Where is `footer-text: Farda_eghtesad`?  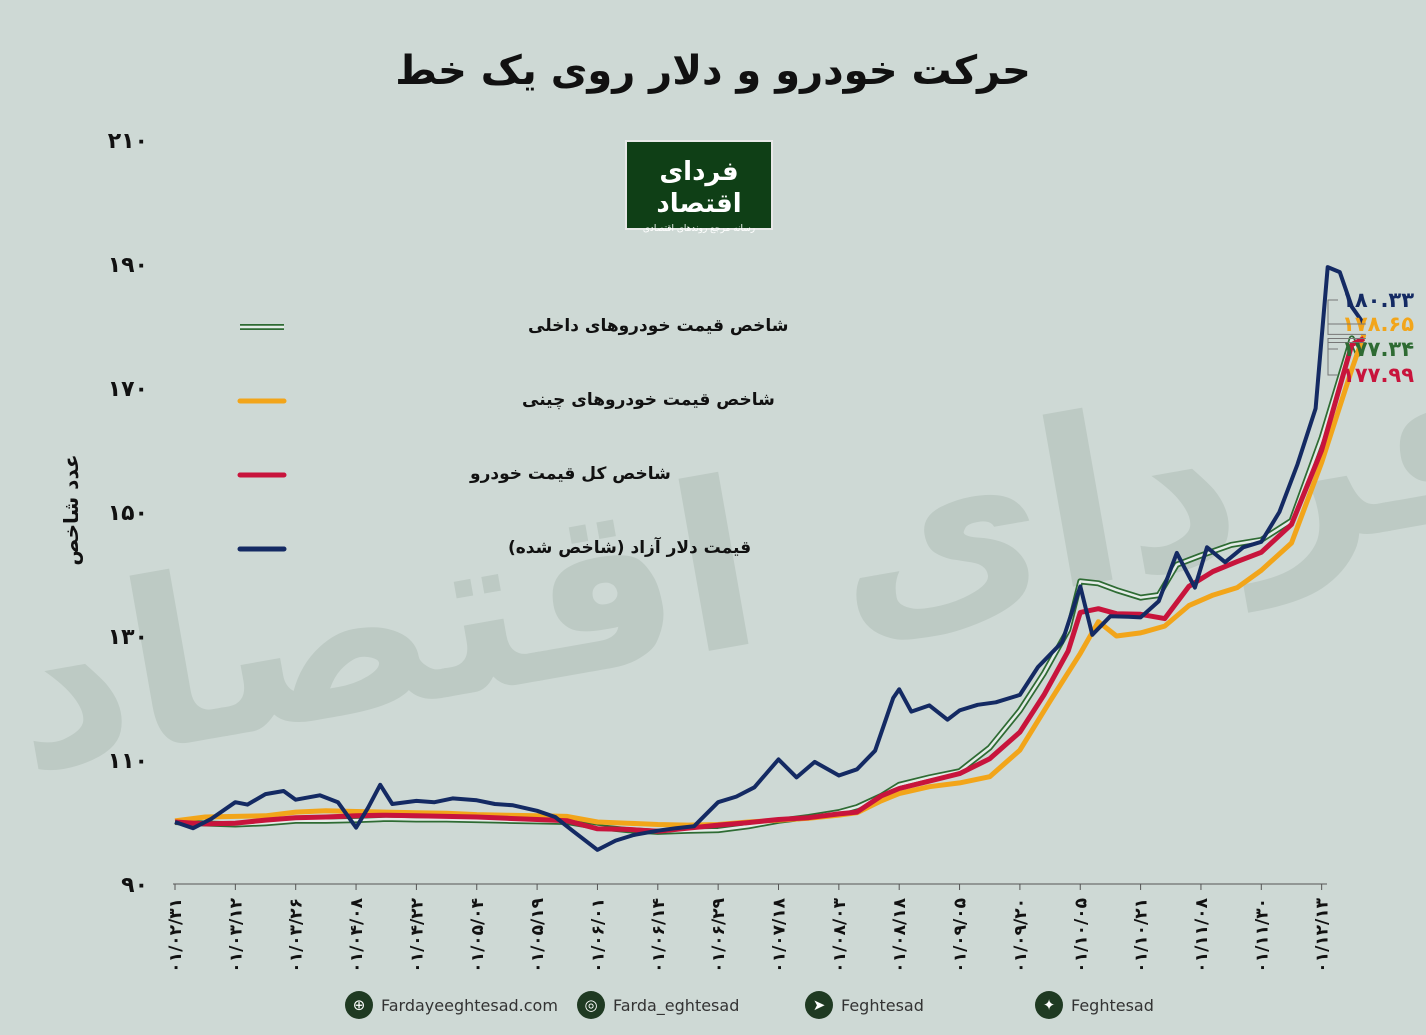 footer-text: Farda_eghtesad is located at coordinates (676, 1005).